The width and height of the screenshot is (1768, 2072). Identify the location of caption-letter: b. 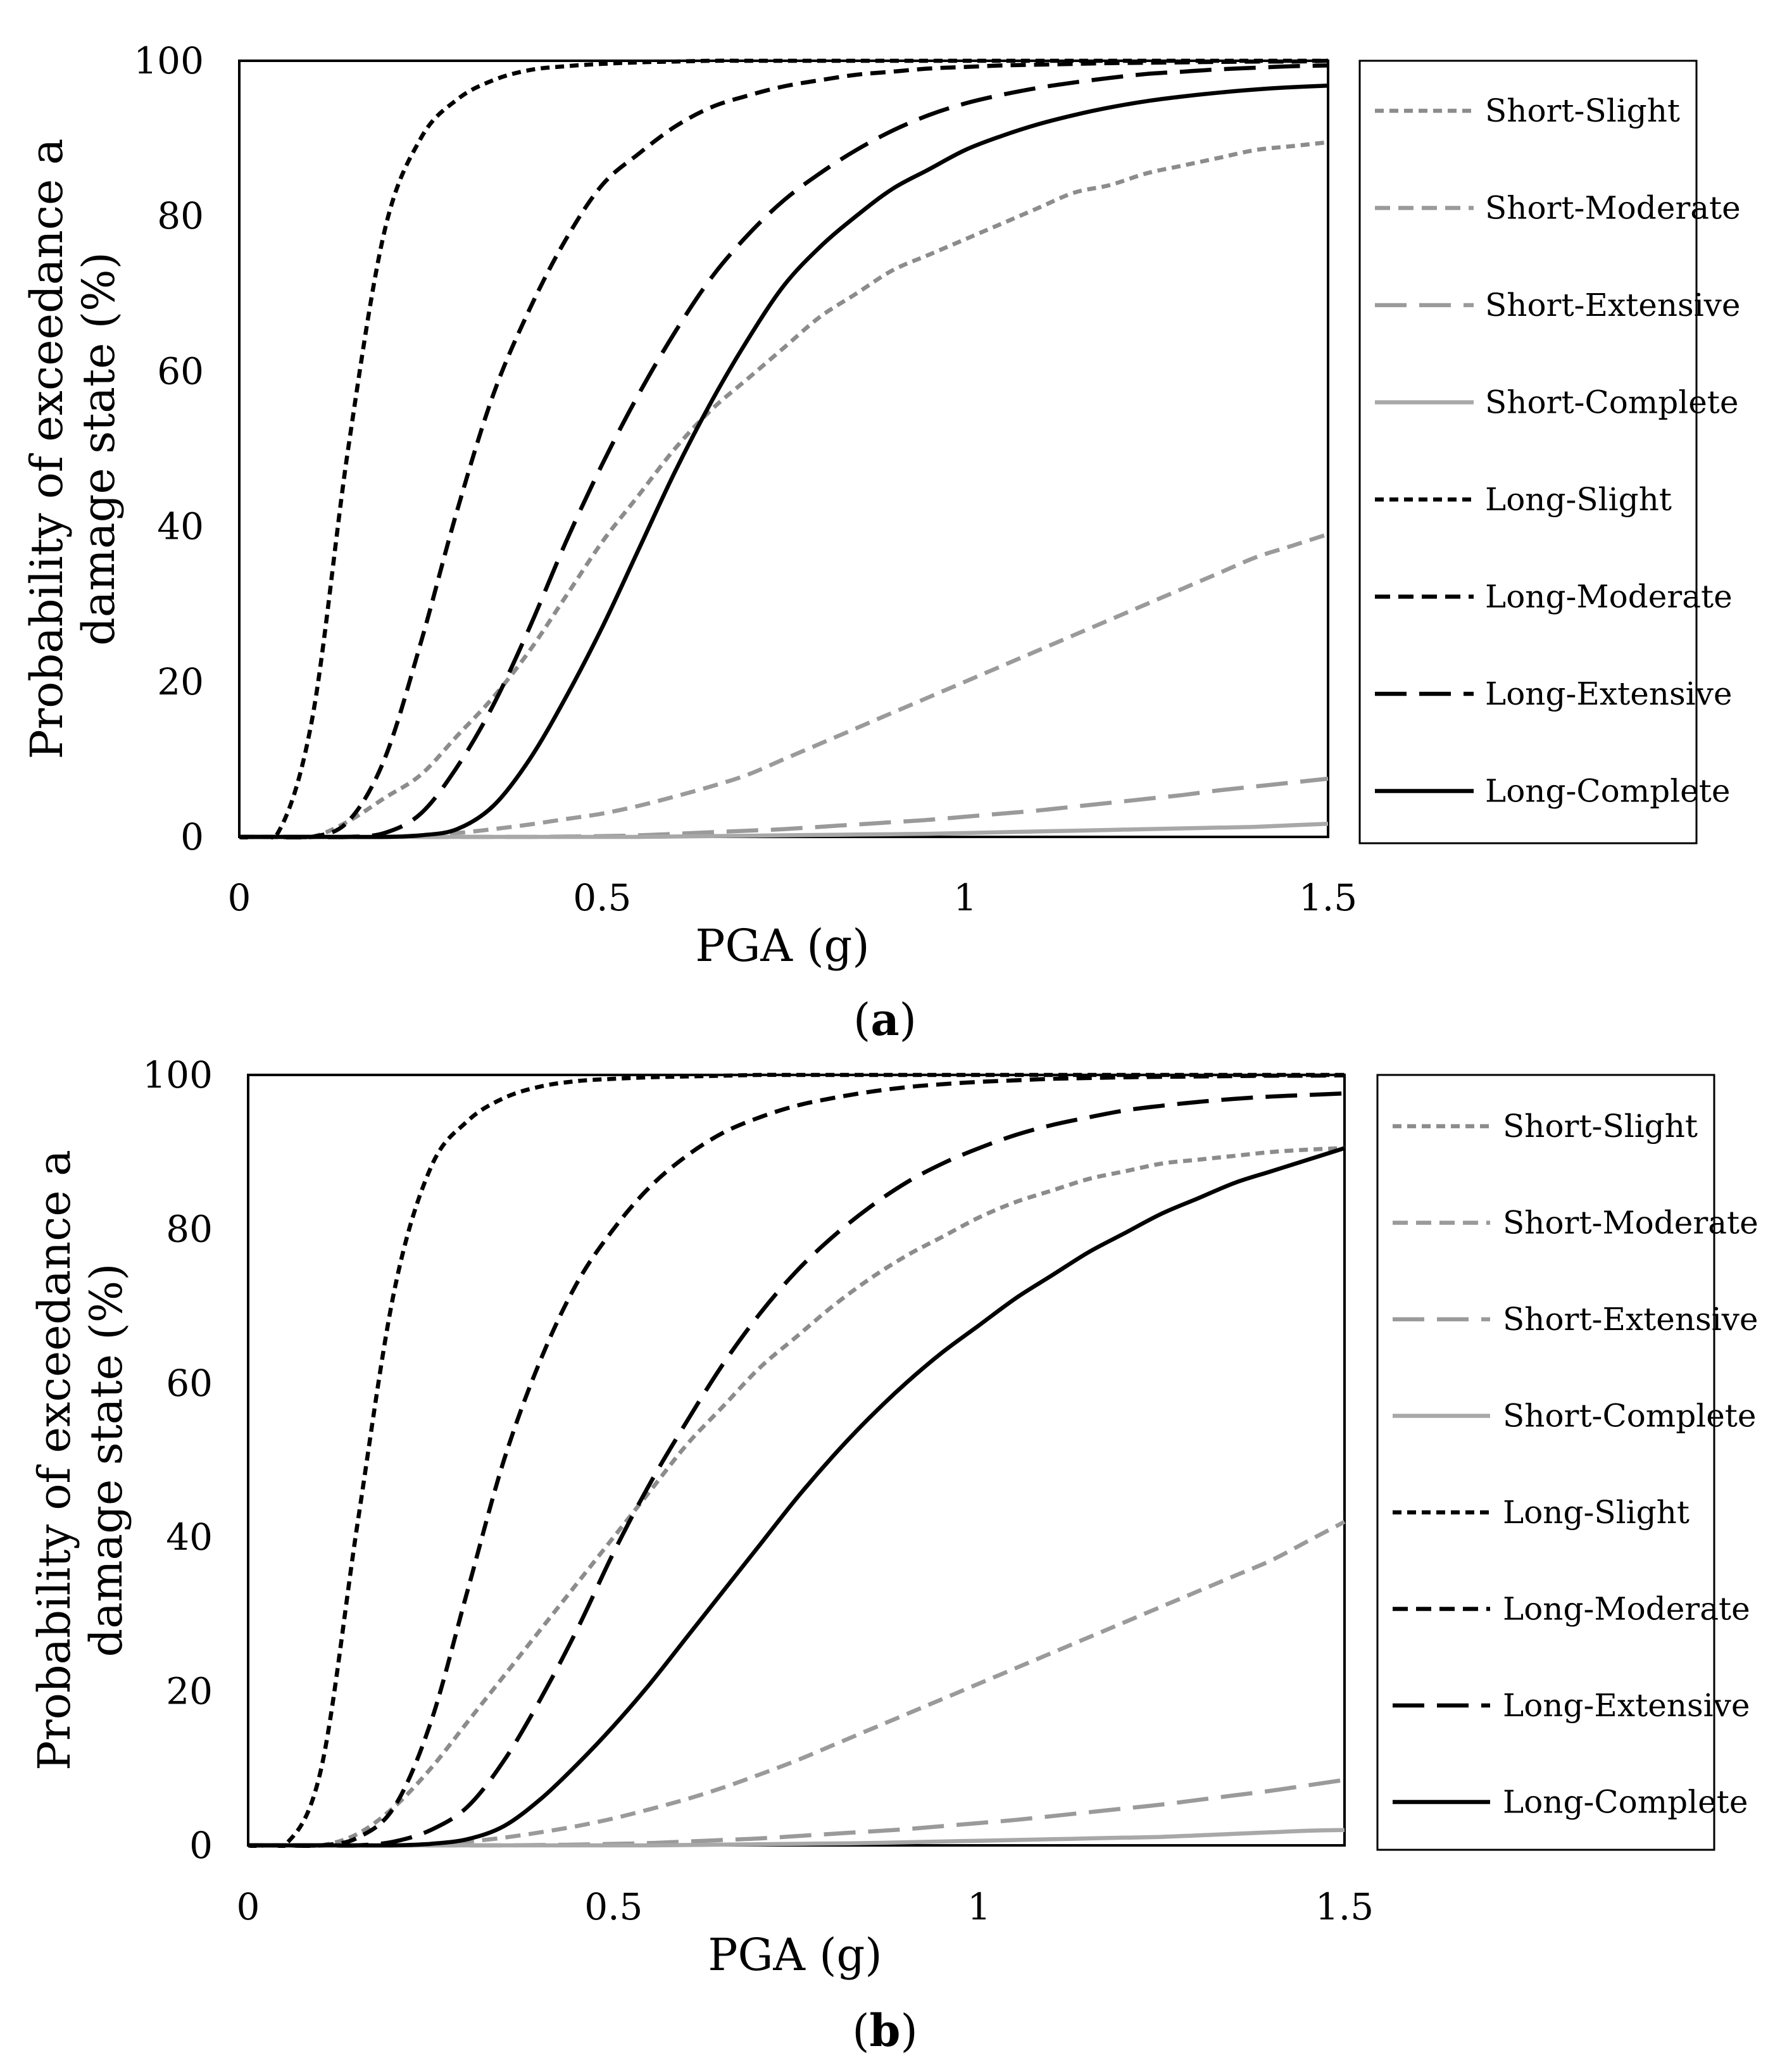
(885, 2030).